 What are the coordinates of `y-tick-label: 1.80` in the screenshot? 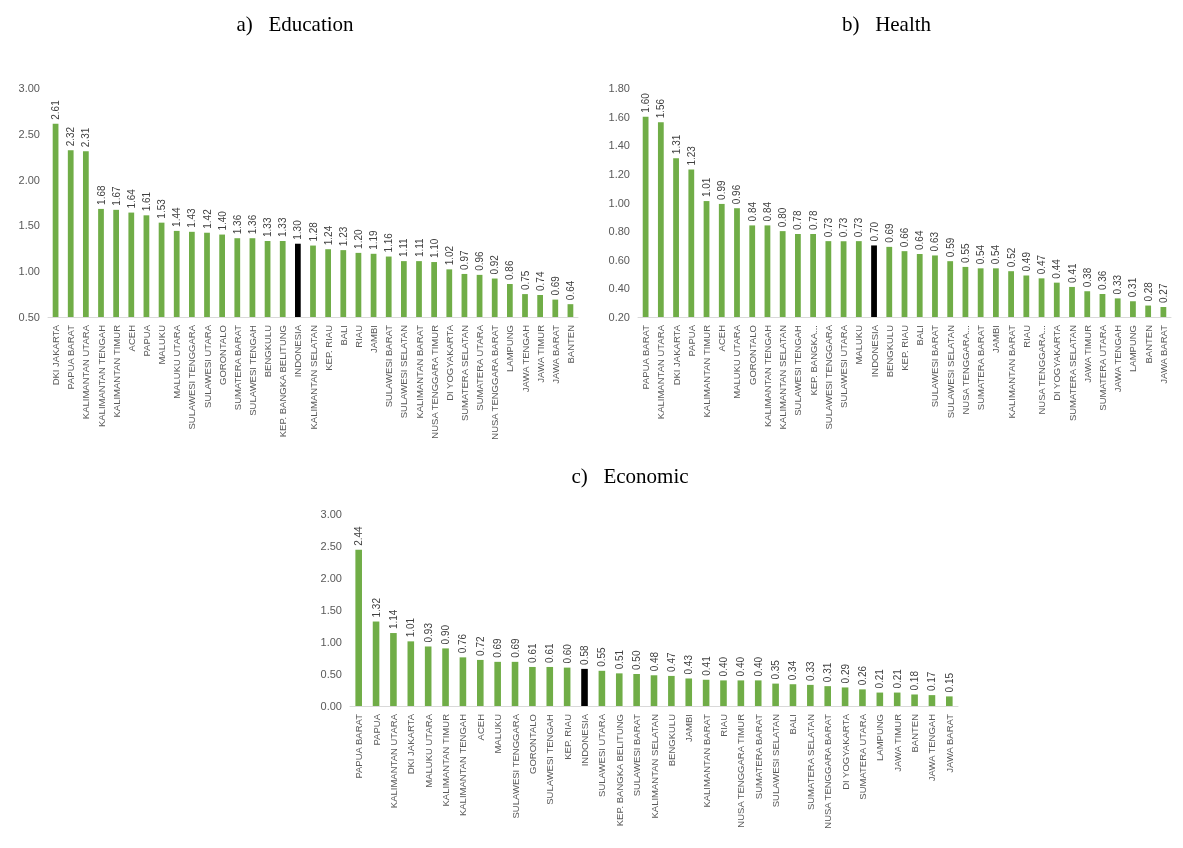 It's located at (619, 88).